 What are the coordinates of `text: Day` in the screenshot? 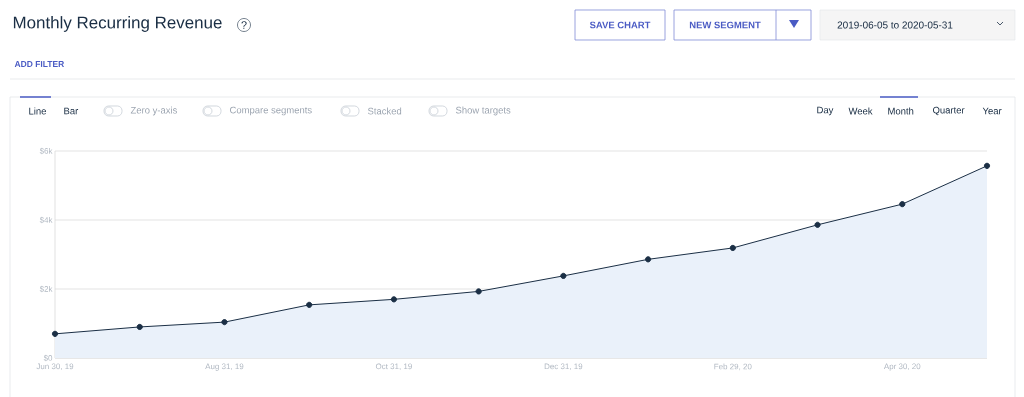 It's located at (825, 111).